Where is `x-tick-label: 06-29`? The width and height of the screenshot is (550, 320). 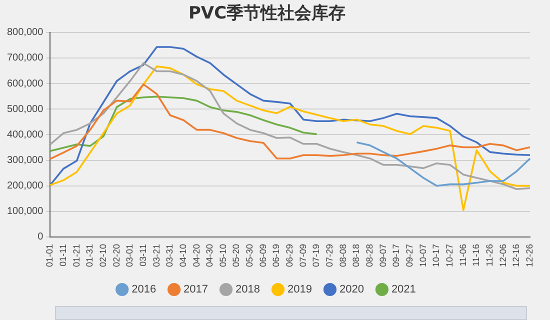
x-tick-label: 06-29 is located at coordinates (289, 256).